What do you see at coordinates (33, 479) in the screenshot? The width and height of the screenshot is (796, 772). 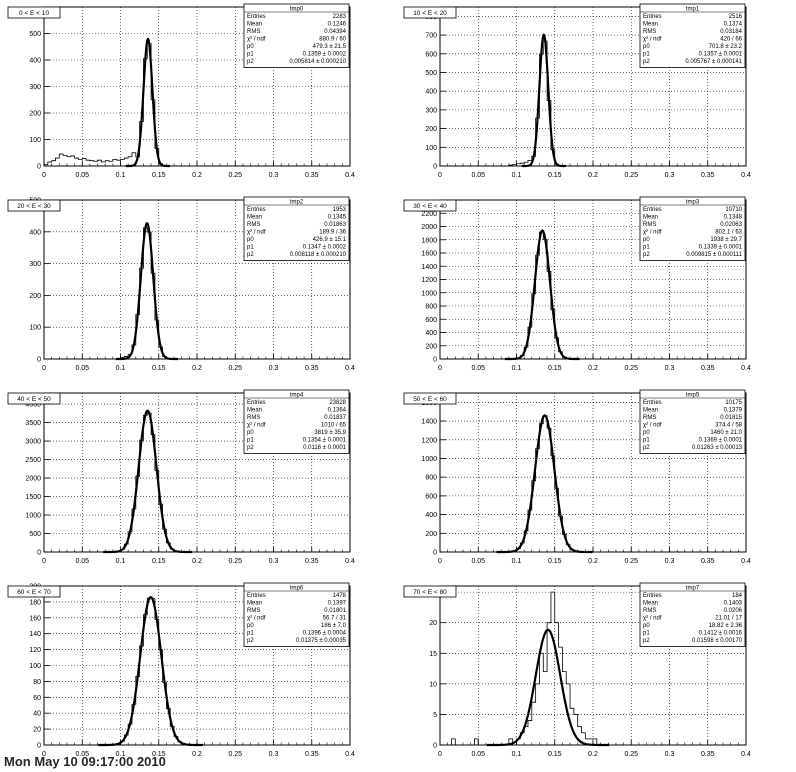 I see `y-tick-label: 2000` at bounding box center [33, 479].